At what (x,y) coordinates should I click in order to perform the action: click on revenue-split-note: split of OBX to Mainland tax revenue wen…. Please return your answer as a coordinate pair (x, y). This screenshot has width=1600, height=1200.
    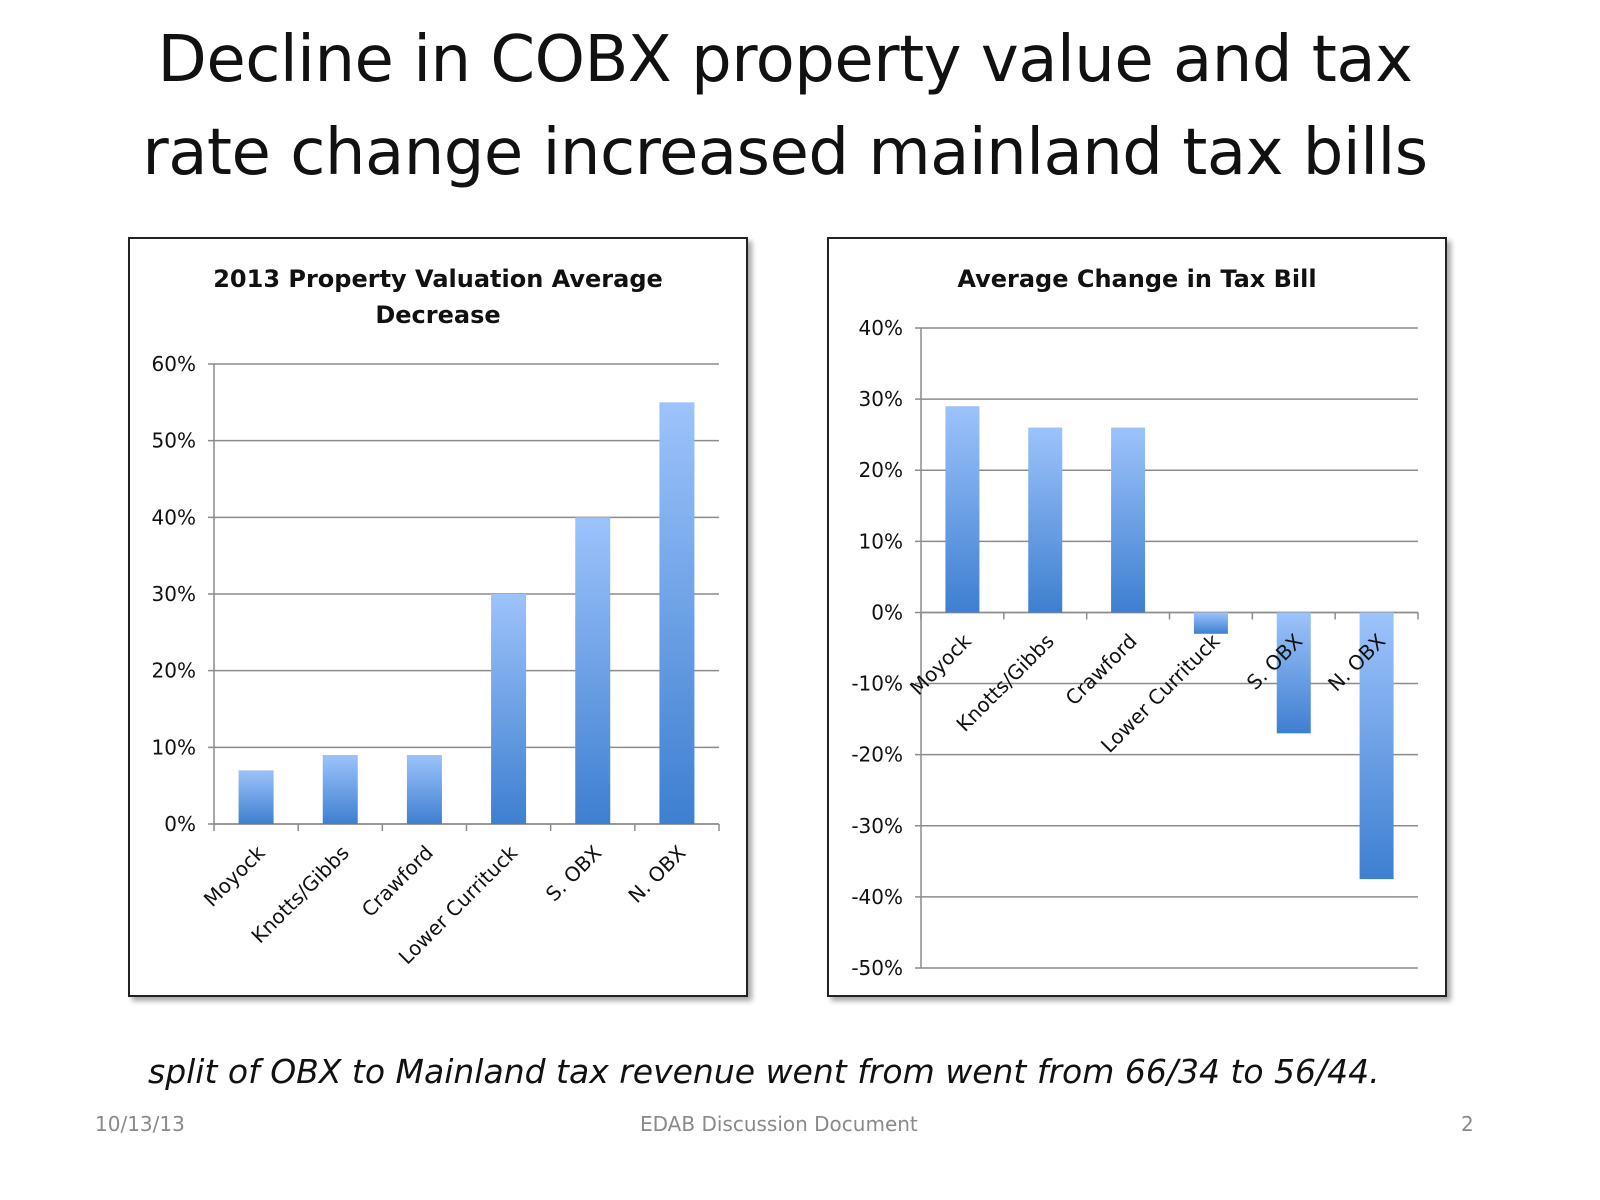
    Looking at the image, I should click on (764, 1071).